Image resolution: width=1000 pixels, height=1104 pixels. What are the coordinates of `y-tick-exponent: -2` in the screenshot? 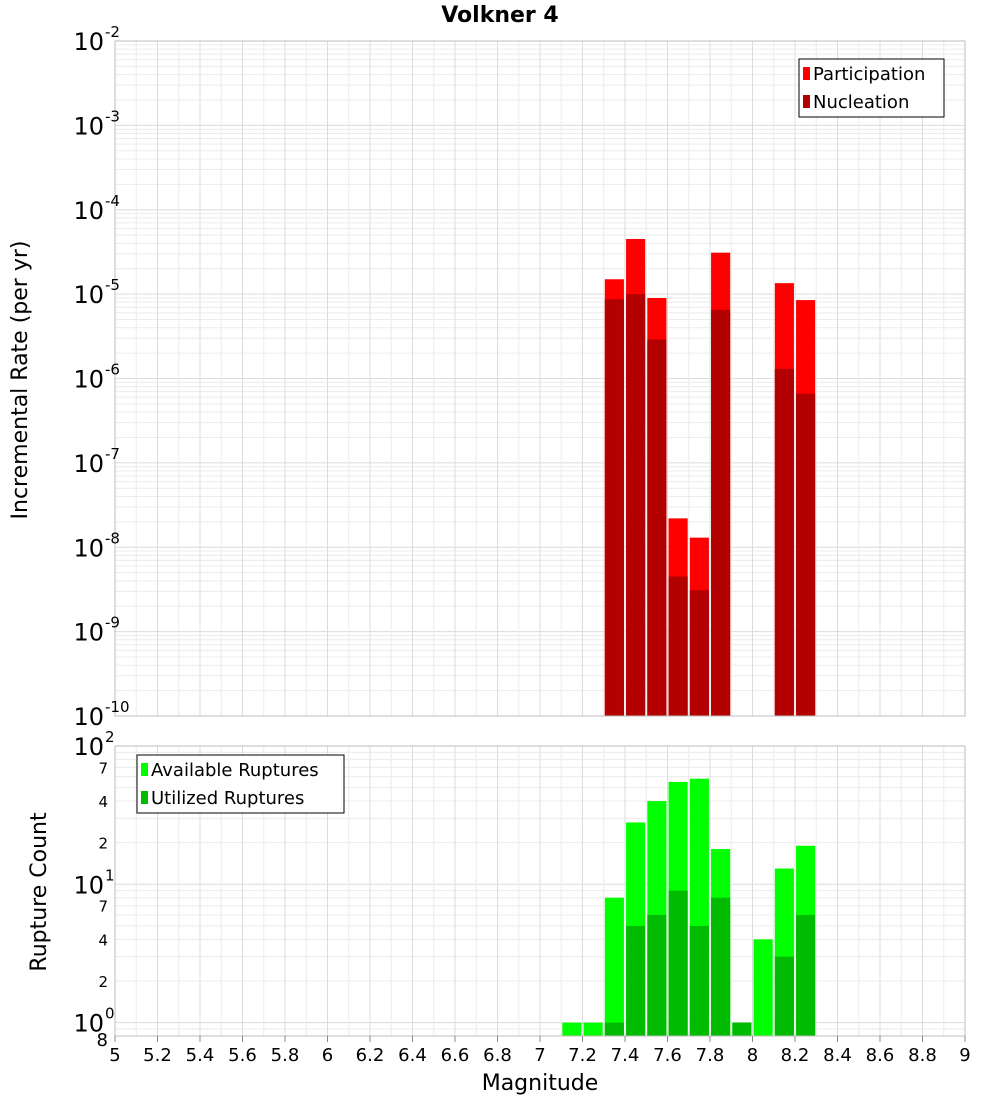 It's located at (112, 32).